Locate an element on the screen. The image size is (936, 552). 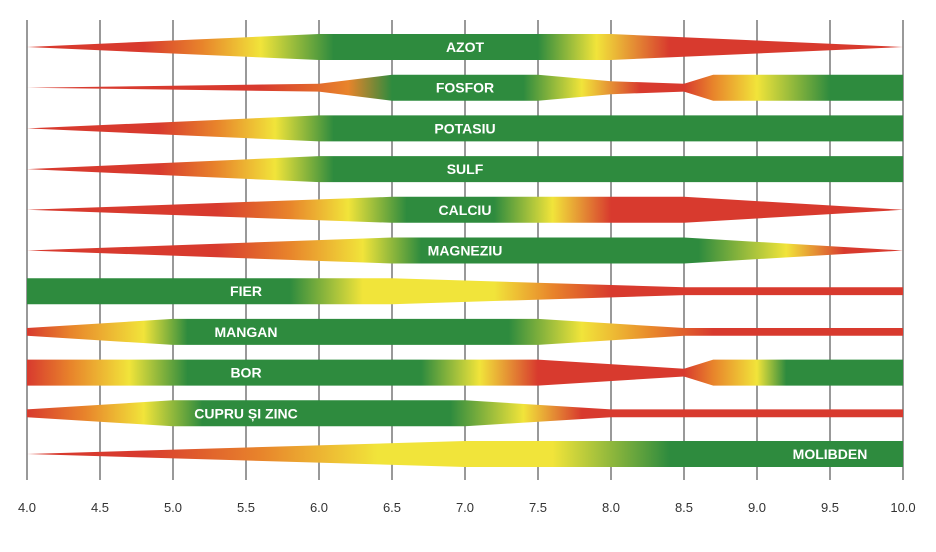
band-calciu is located at coordinates (465, 209).